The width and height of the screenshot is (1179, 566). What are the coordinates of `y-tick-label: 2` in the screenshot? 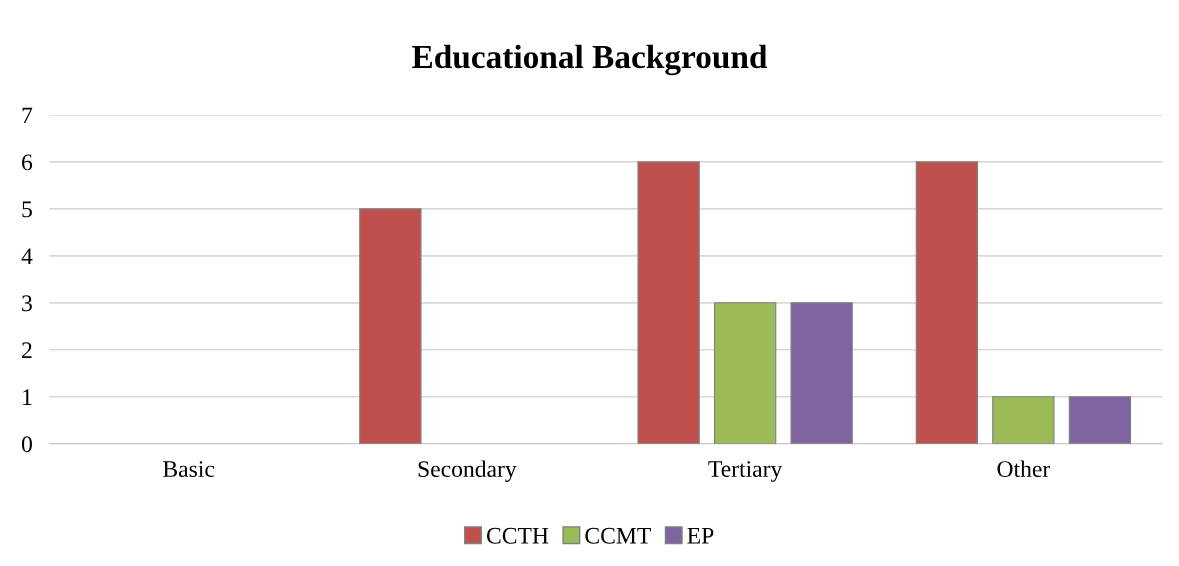 It's located at (27, 350).